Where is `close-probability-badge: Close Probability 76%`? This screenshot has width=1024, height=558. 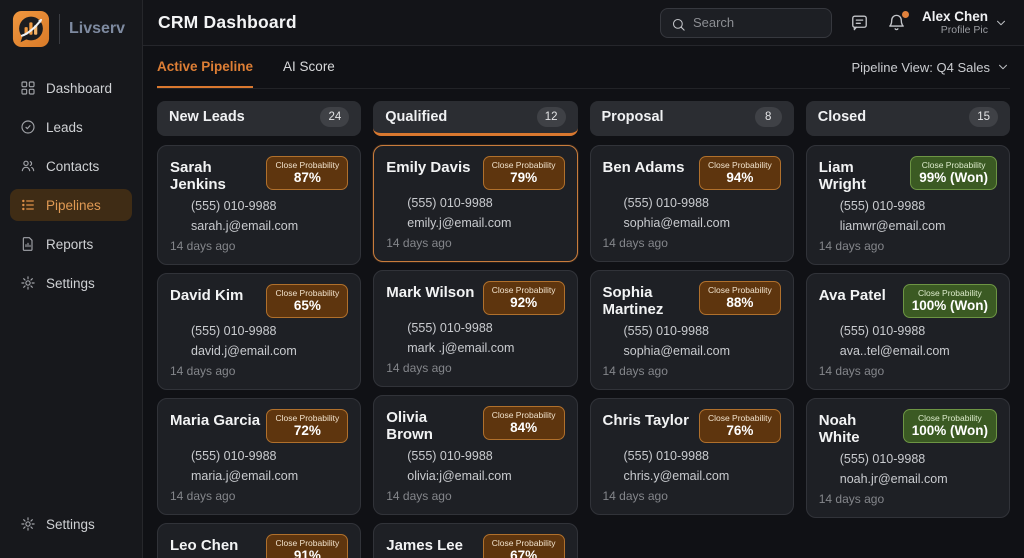 close-probability-badge: Close Probability 76% is located at coordinates (739, 426).